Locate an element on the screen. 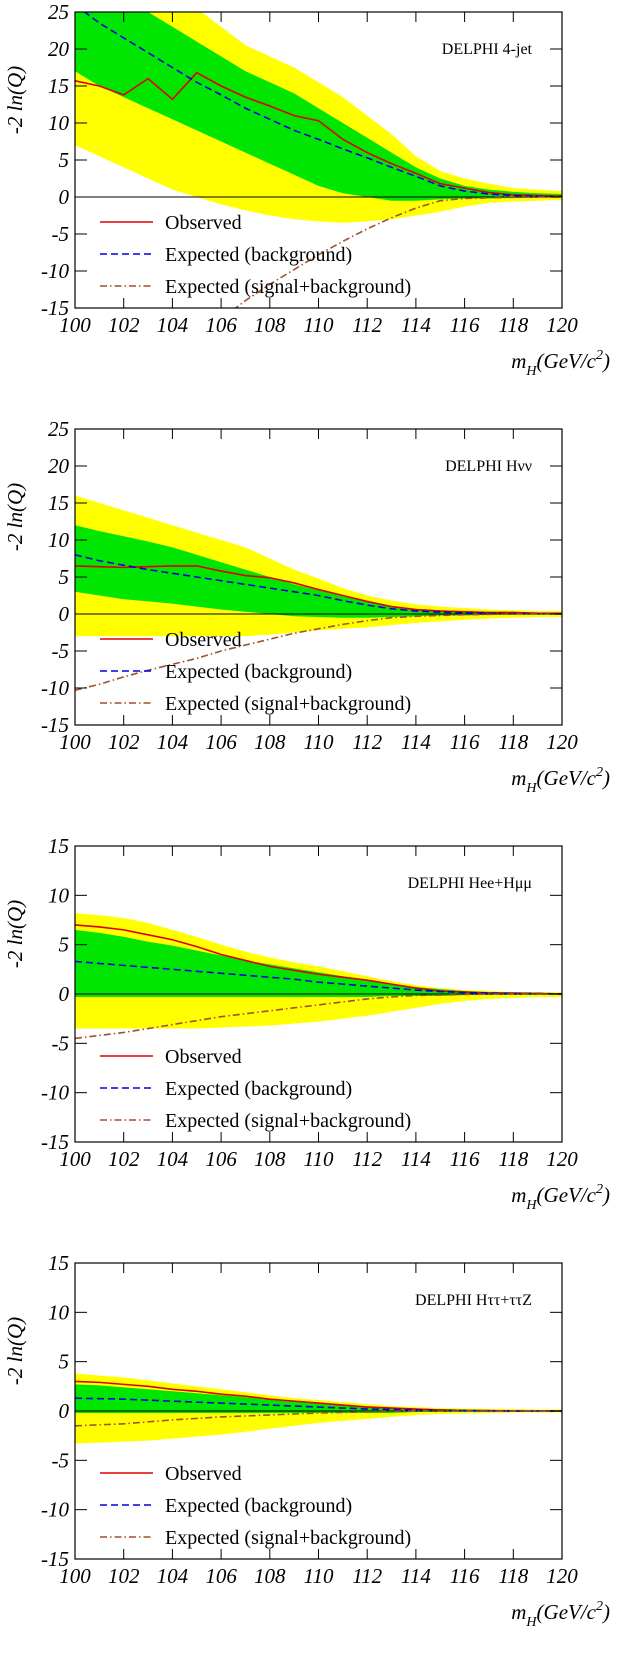 This screenshot has width=617, height=1667. y-axis-label: -2 ln(Q) is located at coordinates (15, 934).